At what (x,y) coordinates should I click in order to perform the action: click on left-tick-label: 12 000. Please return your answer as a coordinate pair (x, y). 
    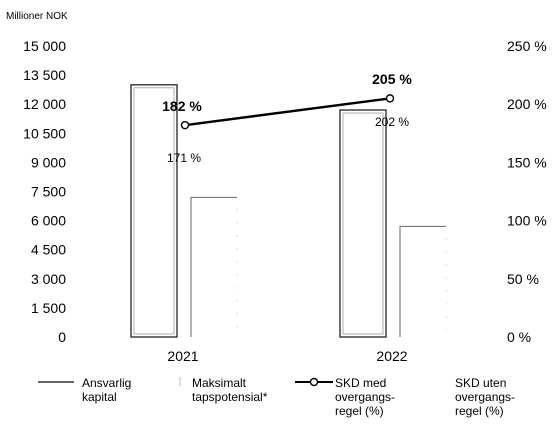
    Looking at the image, I should click on (44, 104).